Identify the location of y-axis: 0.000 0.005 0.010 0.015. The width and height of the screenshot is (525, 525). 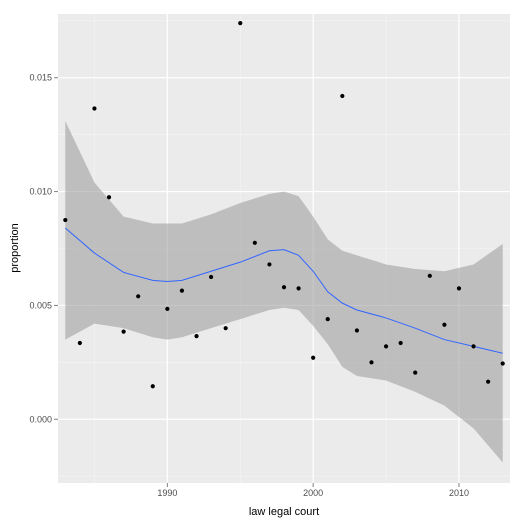
(43, 248).